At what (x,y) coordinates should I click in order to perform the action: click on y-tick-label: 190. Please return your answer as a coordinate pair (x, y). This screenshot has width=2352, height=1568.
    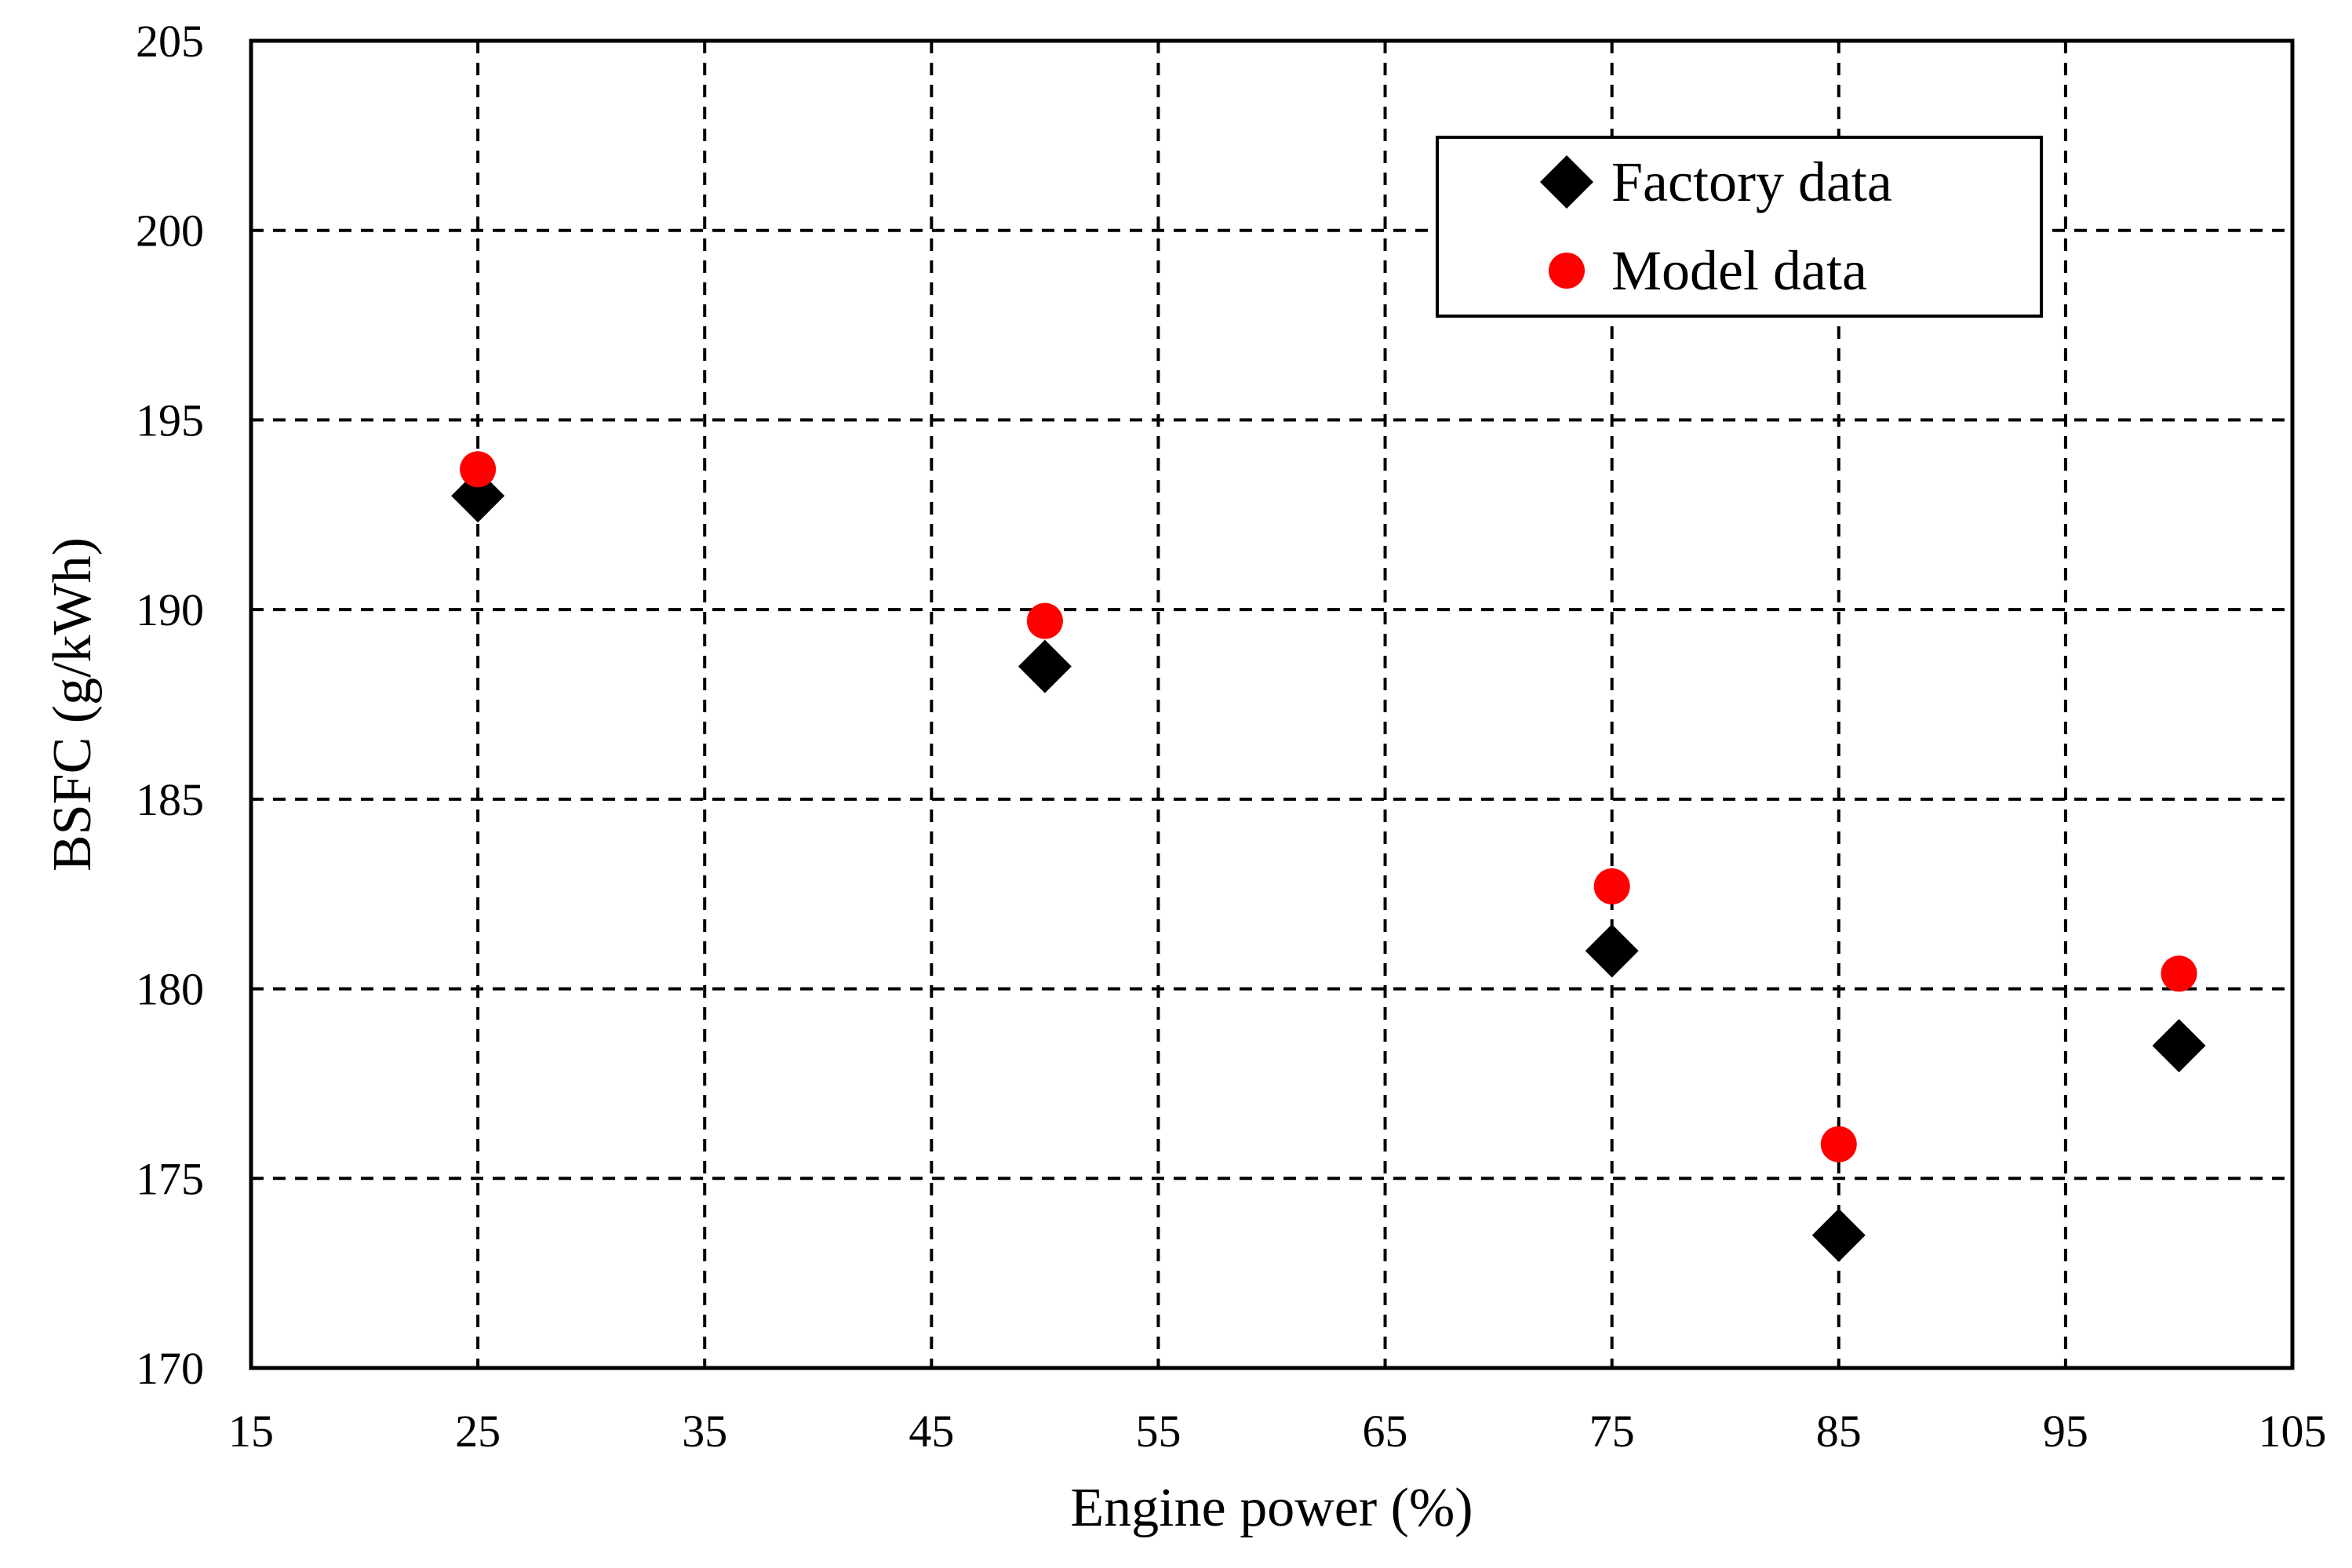
    Looking at the image, I should click on (170, 609).